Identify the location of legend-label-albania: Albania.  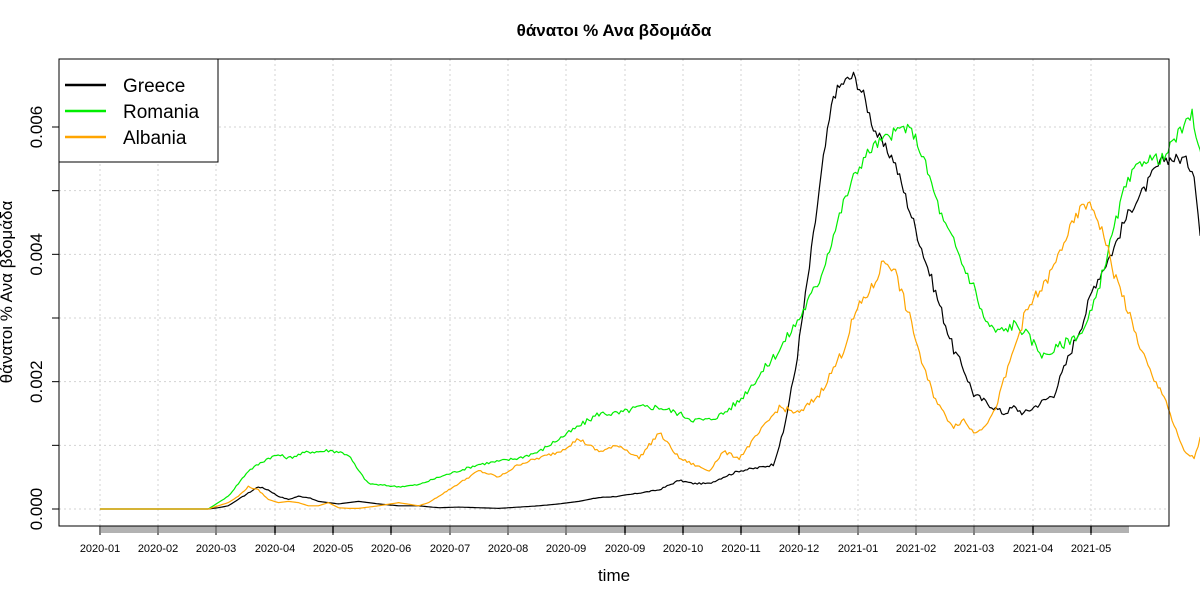
(155, 138).